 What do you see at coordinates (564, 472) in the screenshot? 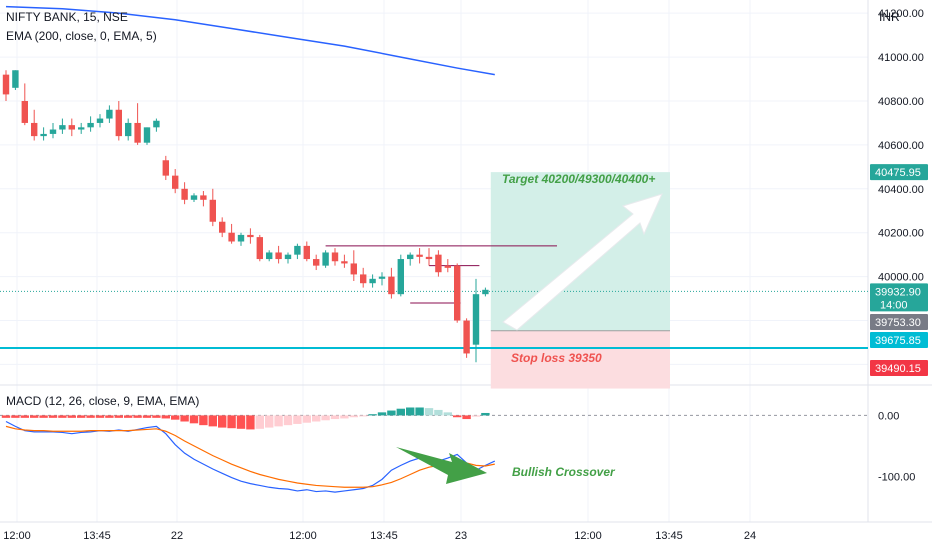
I see `crossover-annotation: Bullish Crossover` at bounding box center [564, 472].